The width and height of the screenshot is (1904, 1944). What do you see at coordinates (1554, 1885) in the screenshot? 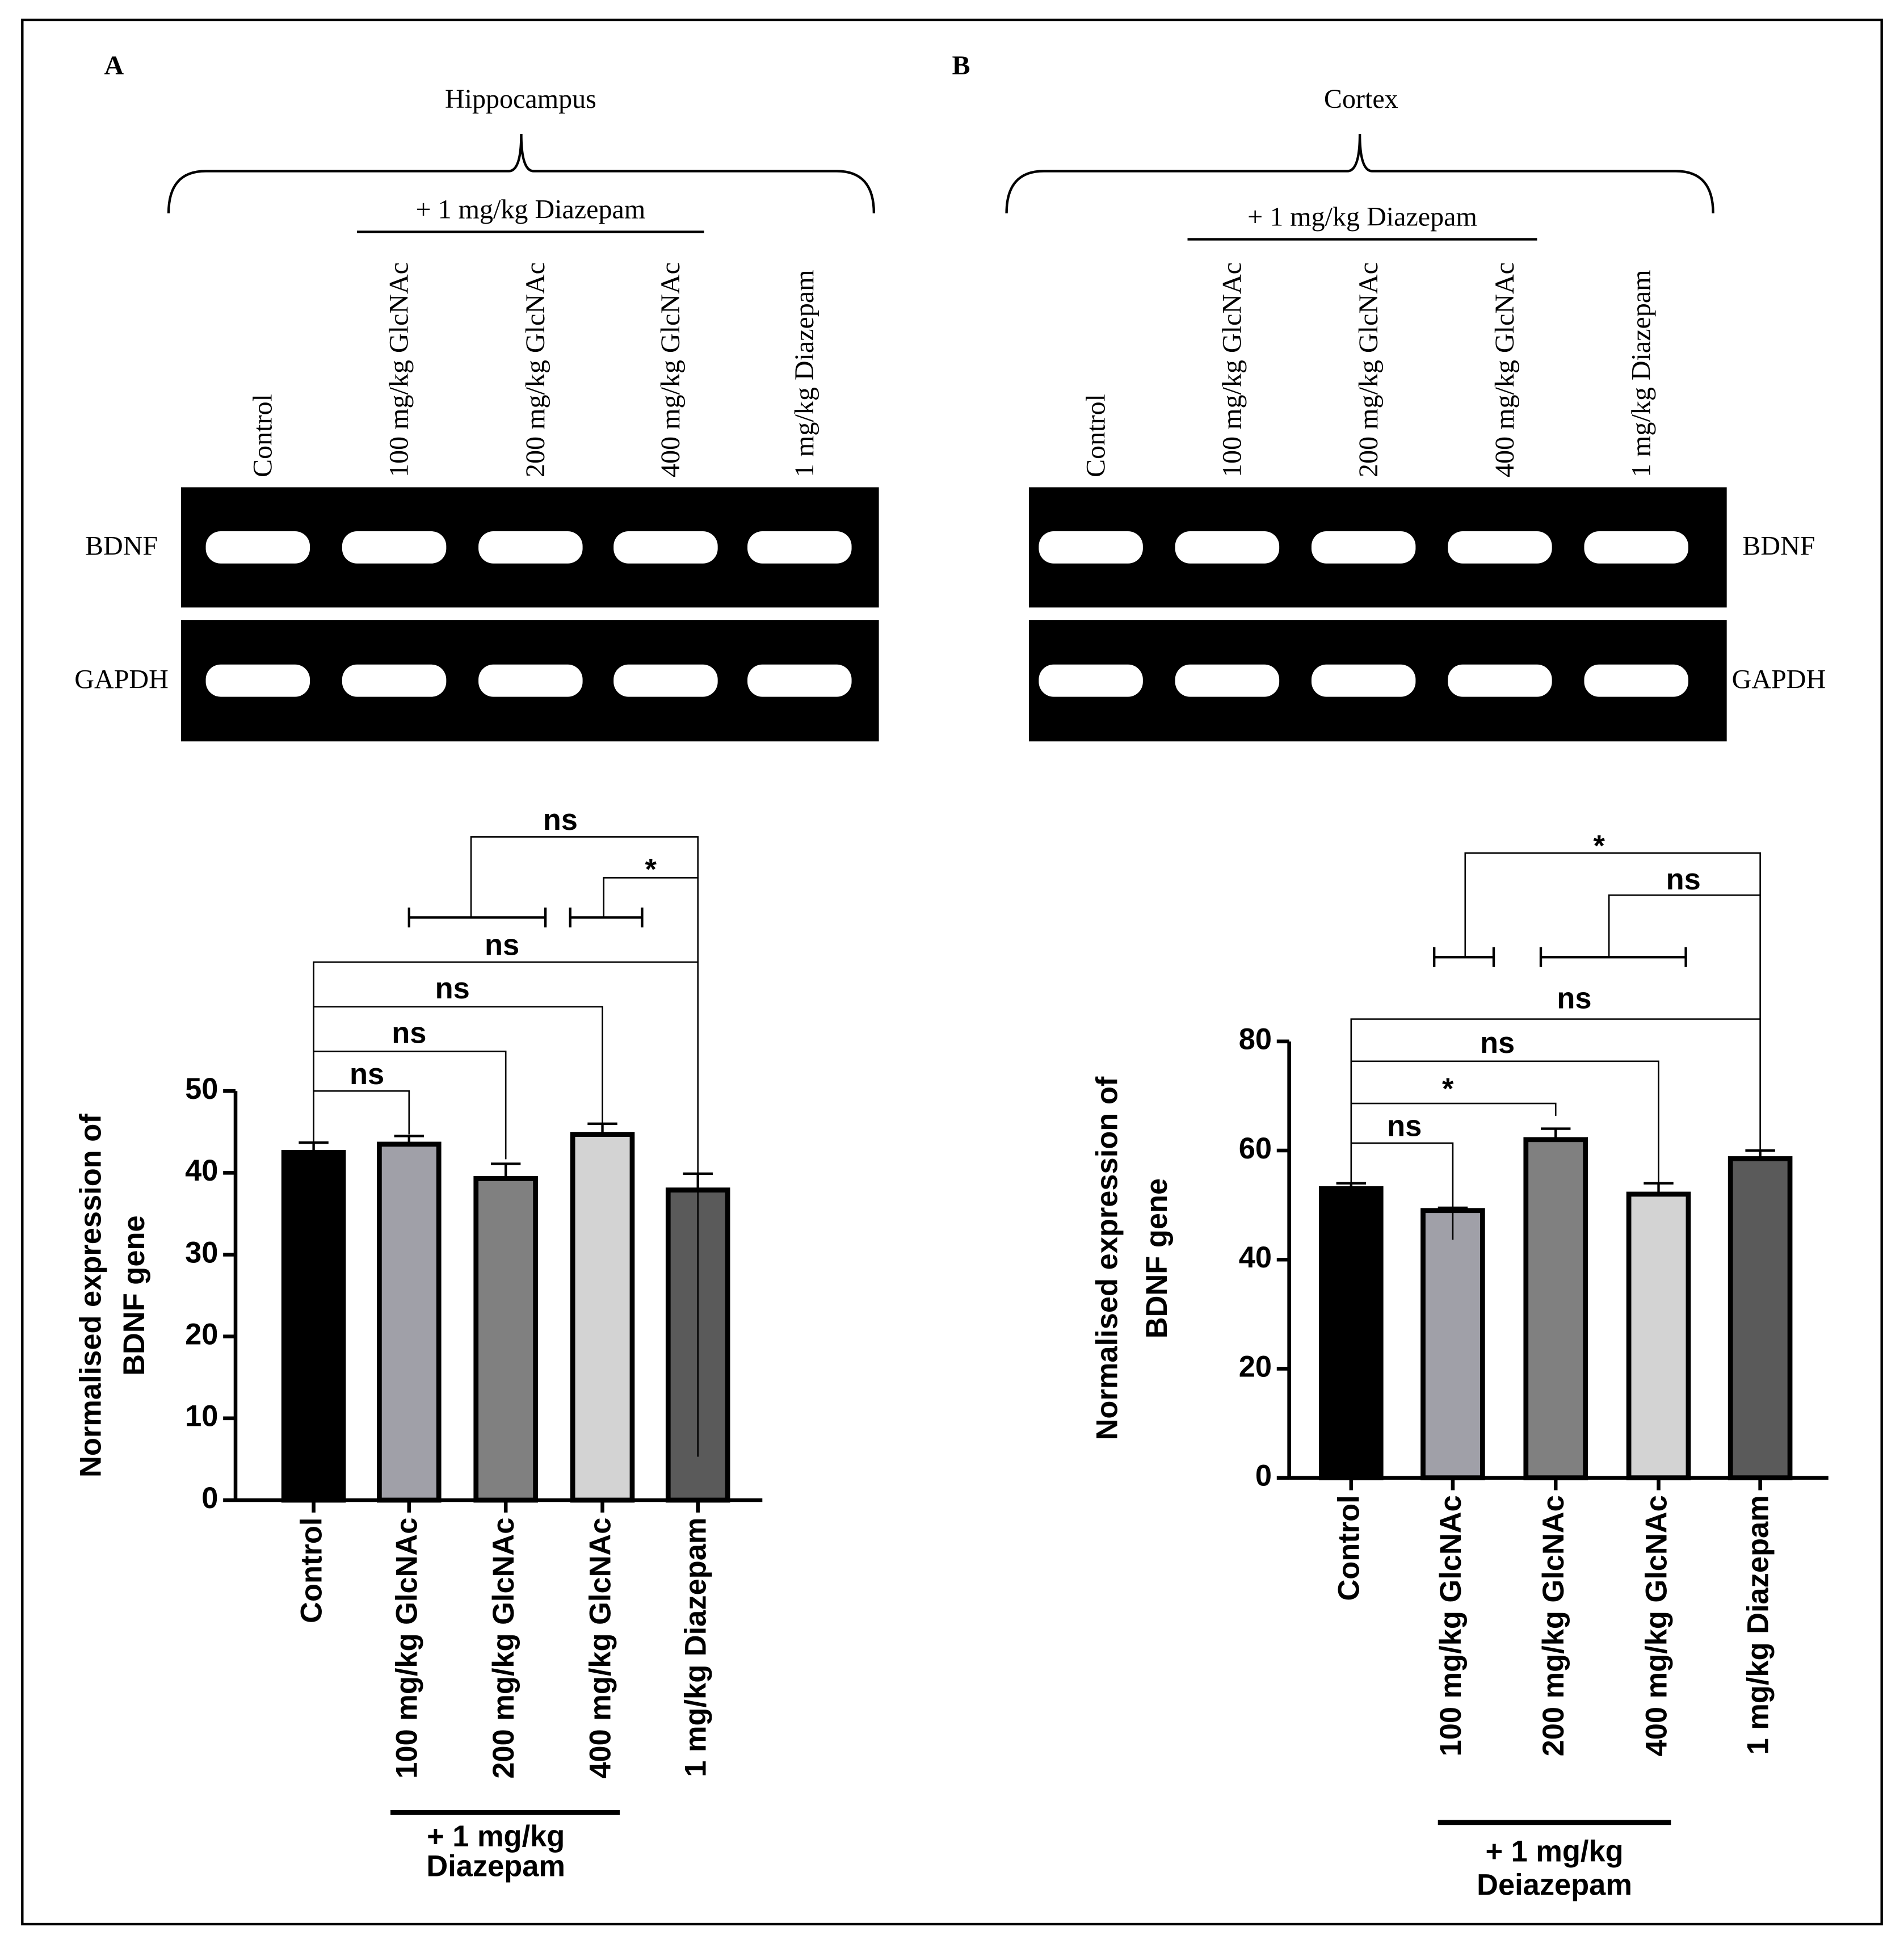
I see `group-label: Deiazepam` at bounding box center [1554, 1885].